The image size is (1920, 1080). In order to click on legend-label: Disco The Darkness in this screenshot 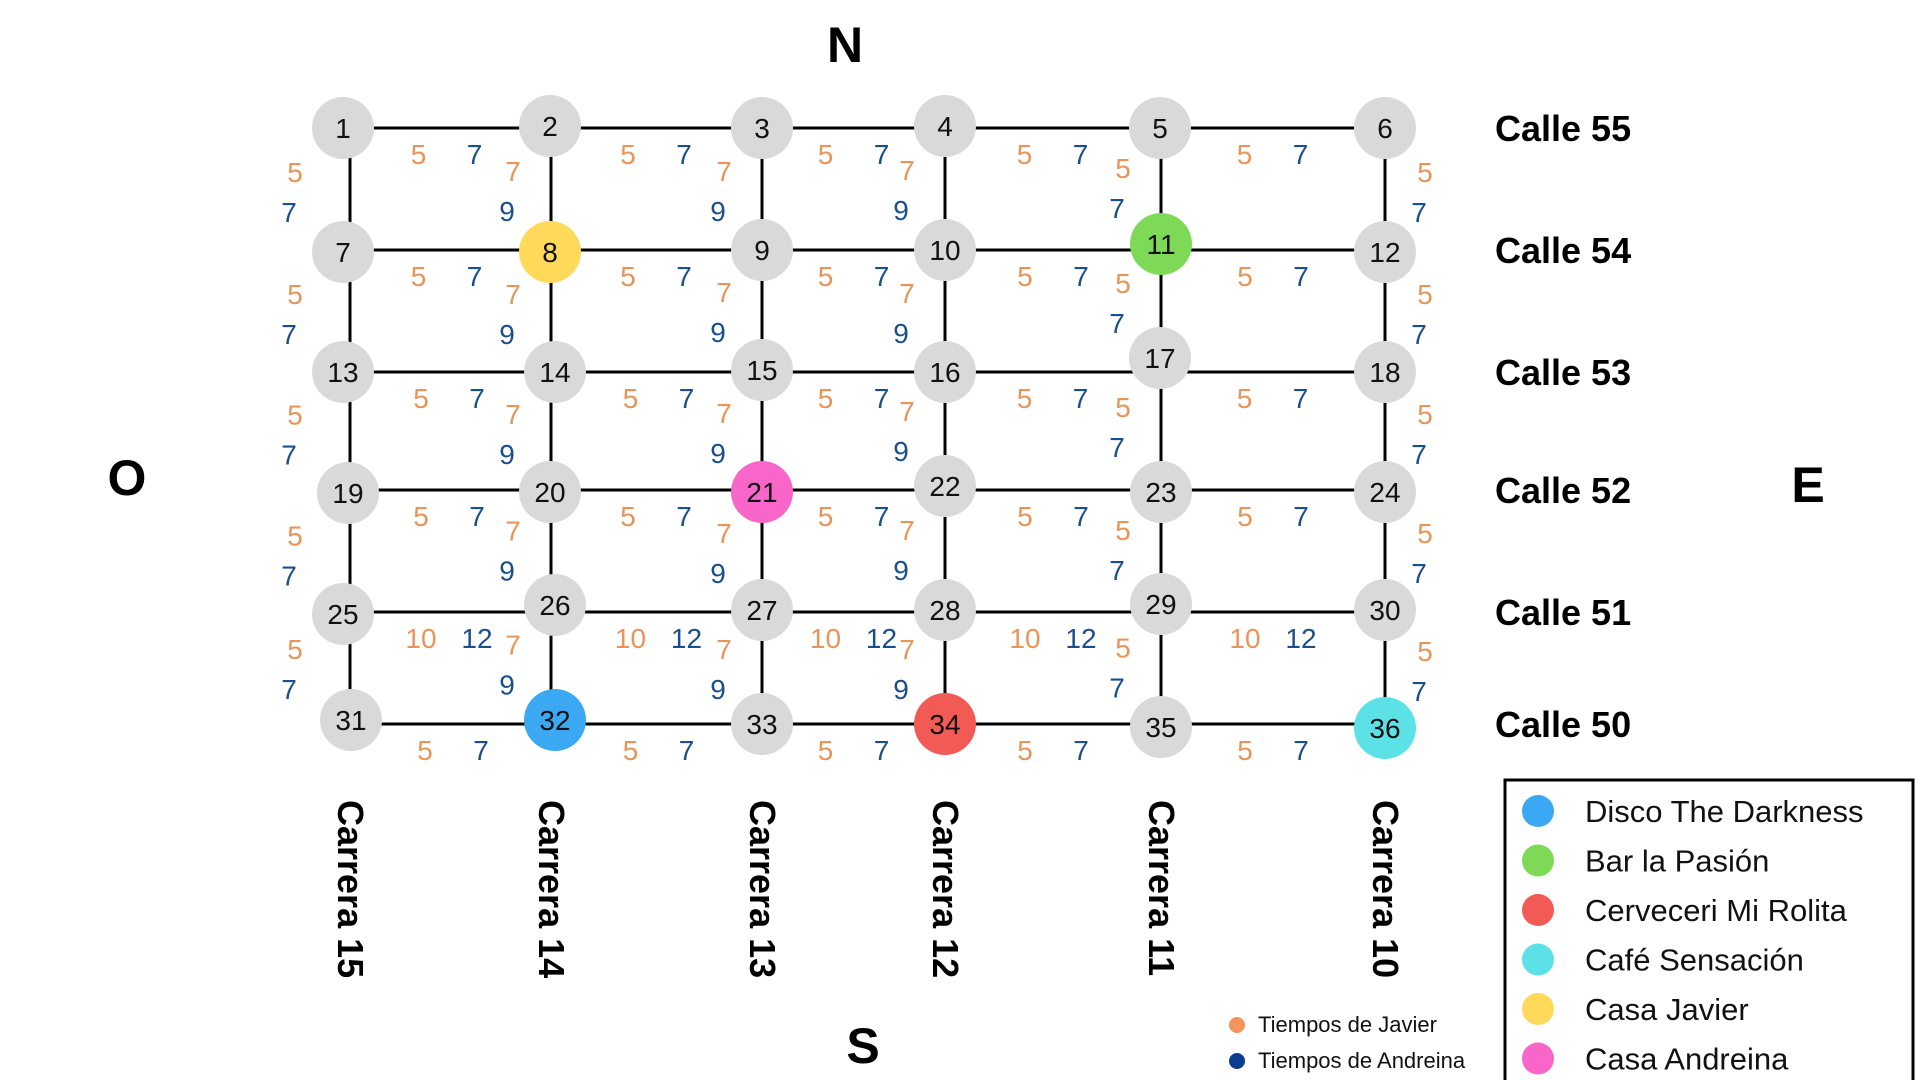, I will do `click(1724, 811)`.